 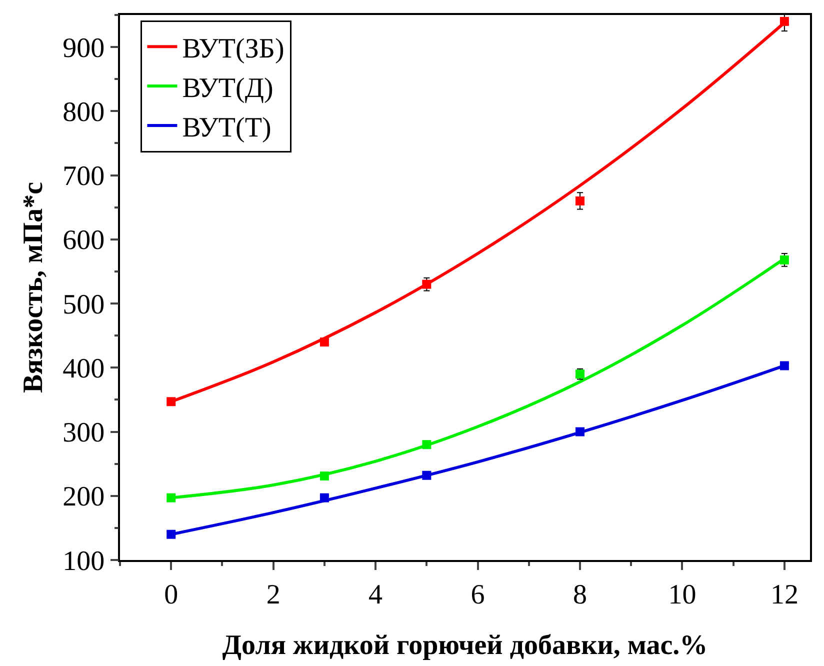 I want to click on y-tick-label: 500, so click(x=83, y=304).